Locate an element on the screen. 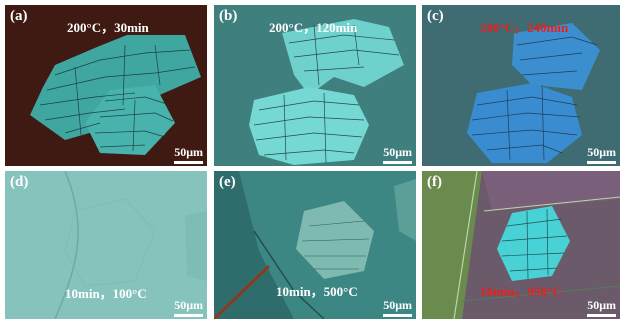  micrograph-e is located at coordinates (315, 245).